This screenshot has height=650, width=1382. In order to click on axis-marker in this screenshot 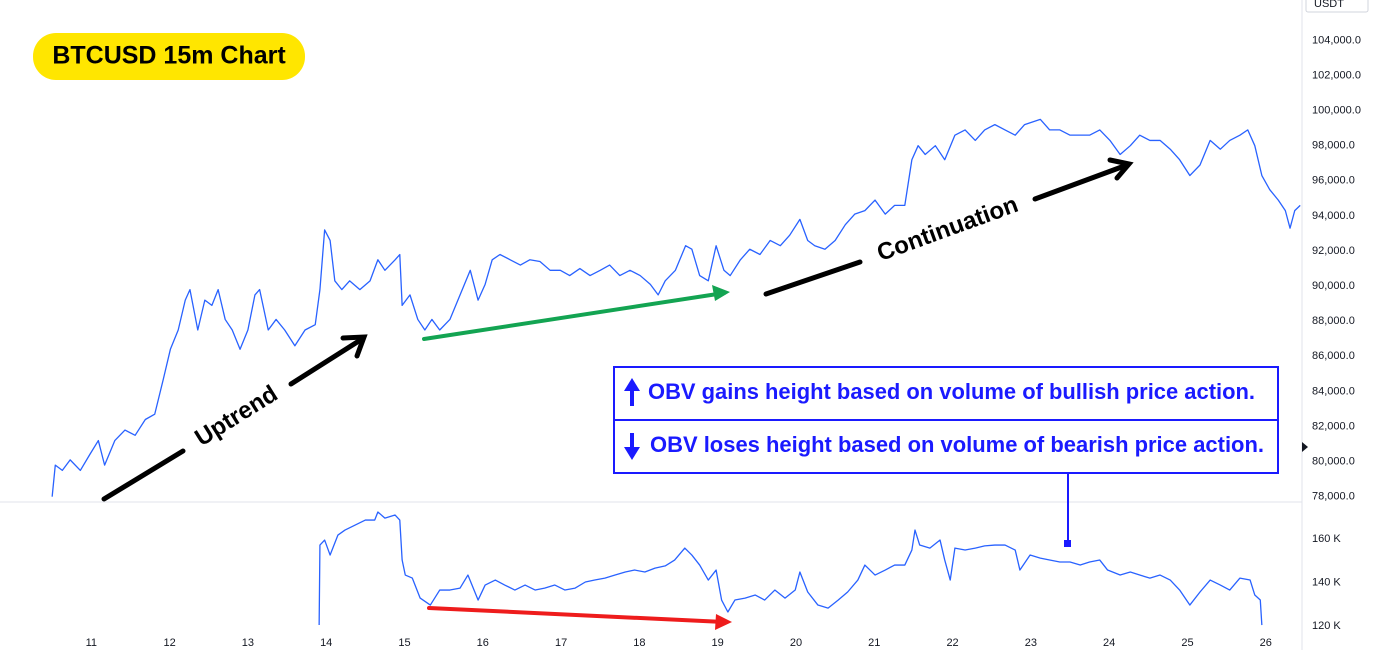, I will do `click(1305, 447)`.